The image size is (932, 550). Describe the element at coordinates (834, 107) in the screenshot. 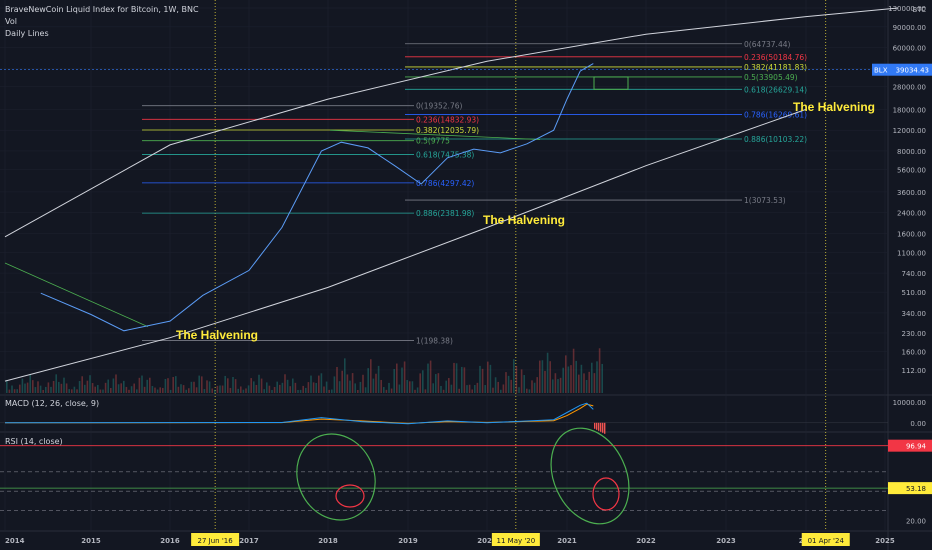

I see `halving-annotation-2024: The Halvening` at that location.